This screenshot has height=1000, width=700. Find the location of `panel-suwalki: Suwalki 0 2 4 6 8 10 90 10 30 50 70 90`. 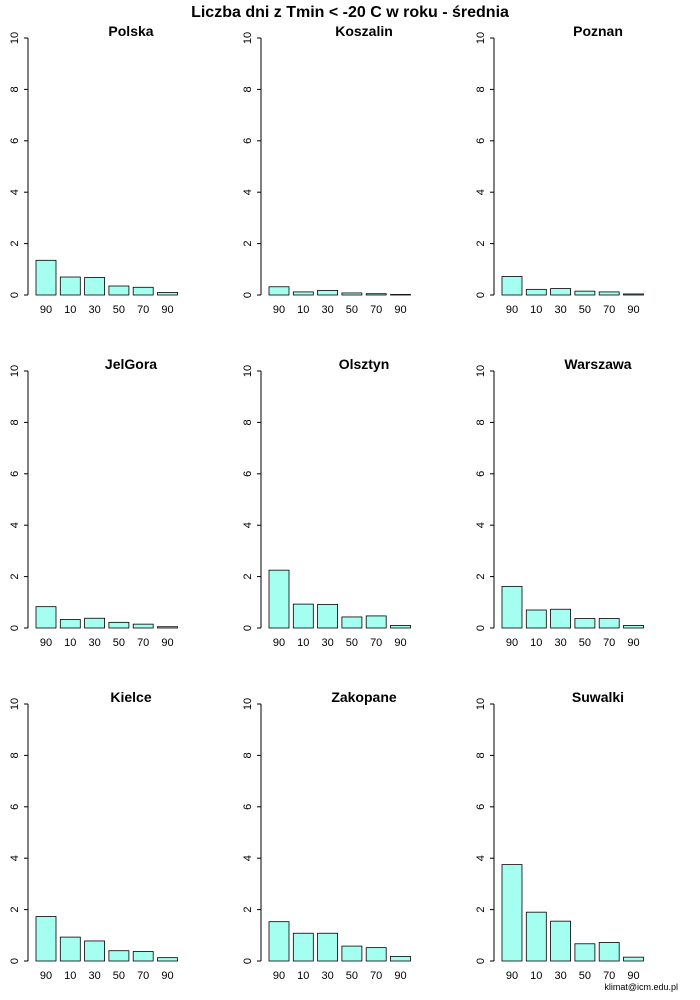

panel-suwalki: Suwalki 0 2 4 6 8 10 90 10 30 50 70 90 is located at coordinates (559, 835).